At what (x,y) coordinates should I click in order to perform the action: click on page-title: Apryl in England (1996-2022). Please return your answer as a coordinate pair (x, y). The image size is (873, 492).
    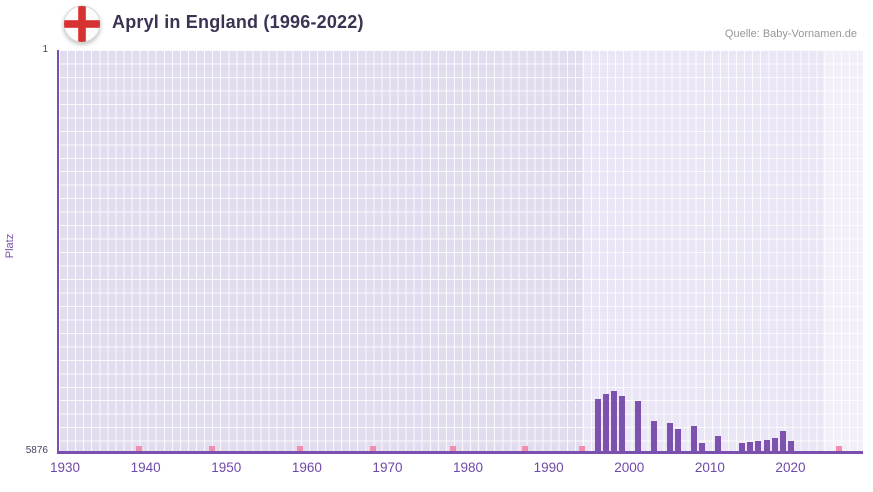
    Looking at the image, I should click on (238, 22).